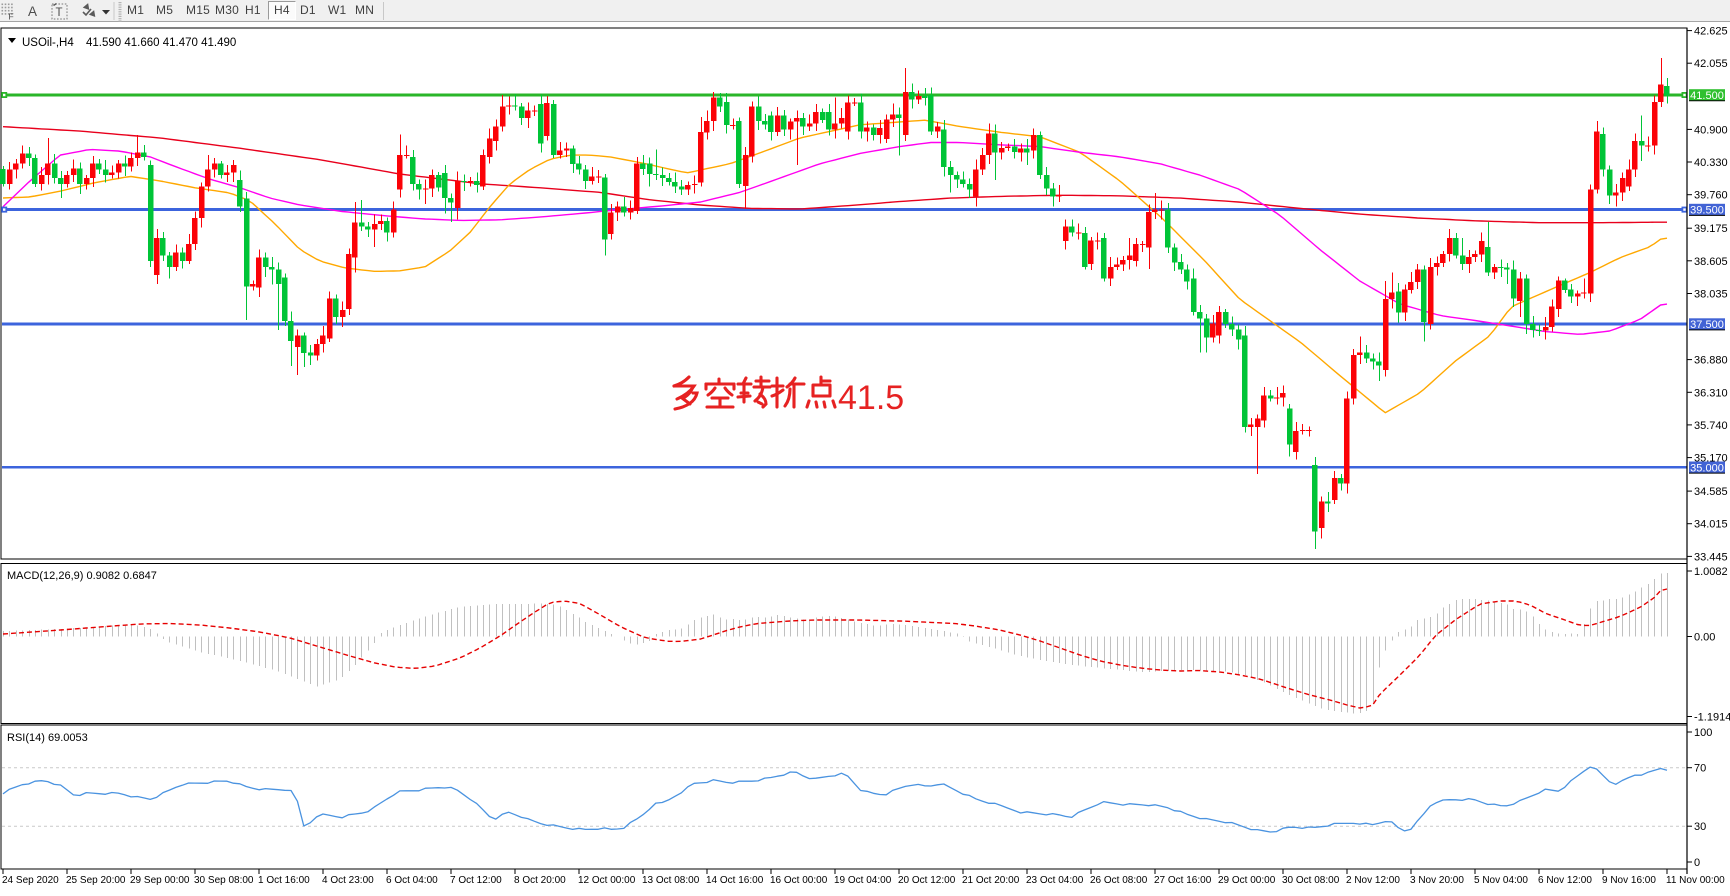 The width and height of the screenshot is (1730, 896). What do you see at coordinates (799, 880) in the screenshot?
I see `svg-text: 16 Oct 00:00` at bounding box center [799, 880].